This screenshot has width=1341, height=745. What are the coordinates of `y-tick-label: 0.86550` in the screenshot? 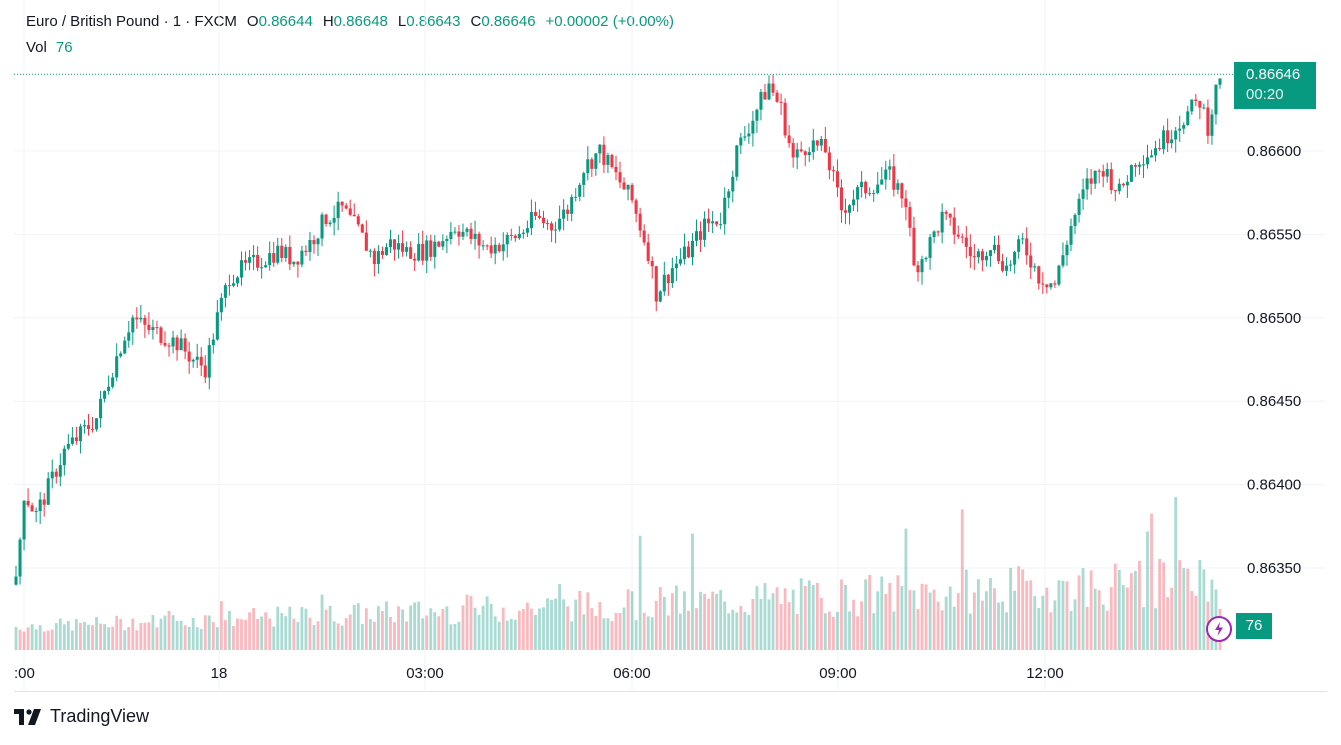 It's located at (1274, 234).